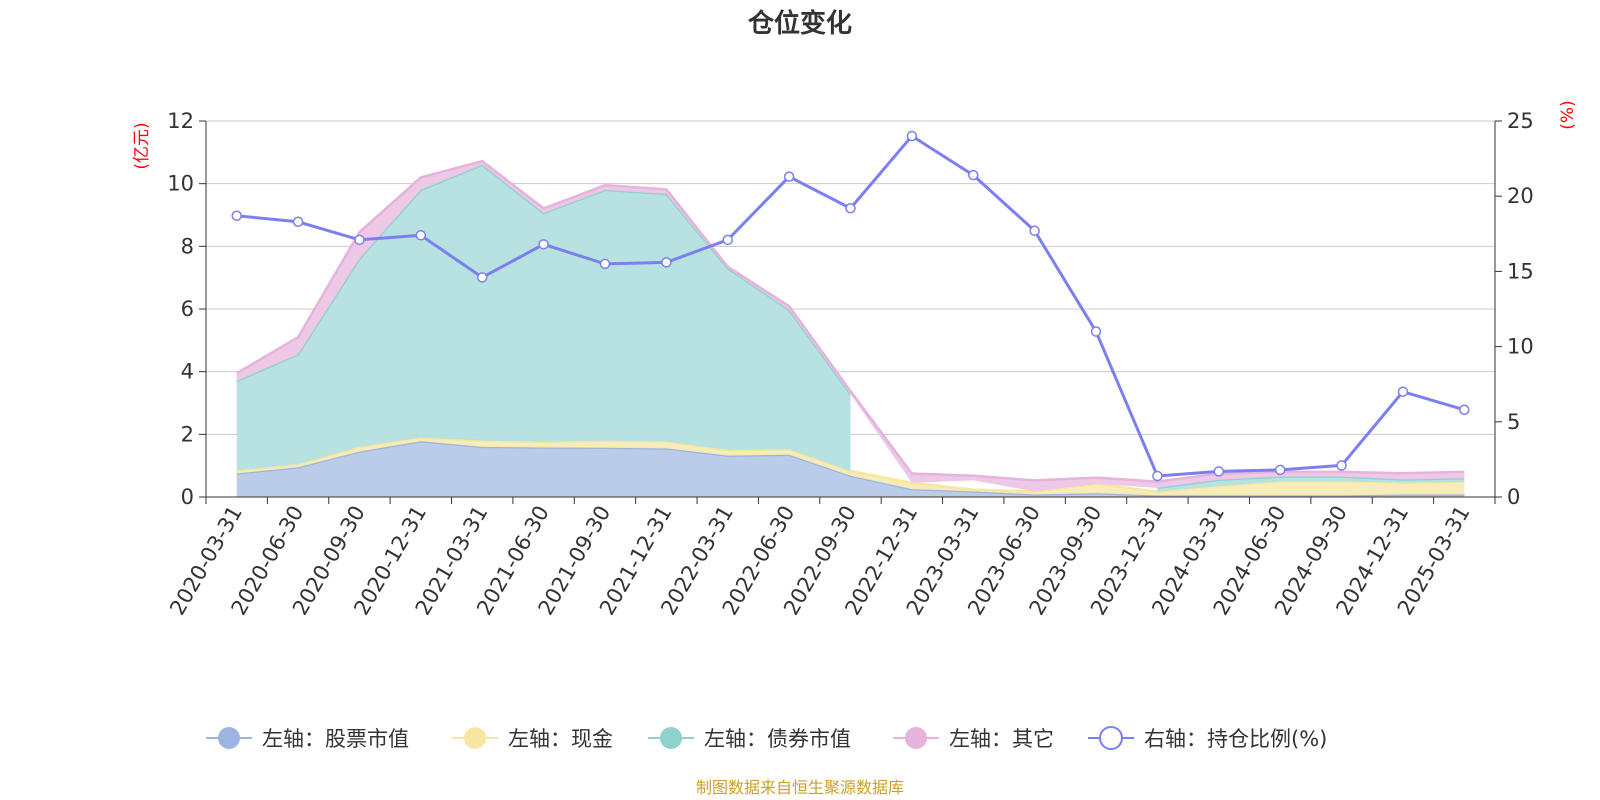  I want to click on left-axis-tick-label: 0, so click(187, 497).